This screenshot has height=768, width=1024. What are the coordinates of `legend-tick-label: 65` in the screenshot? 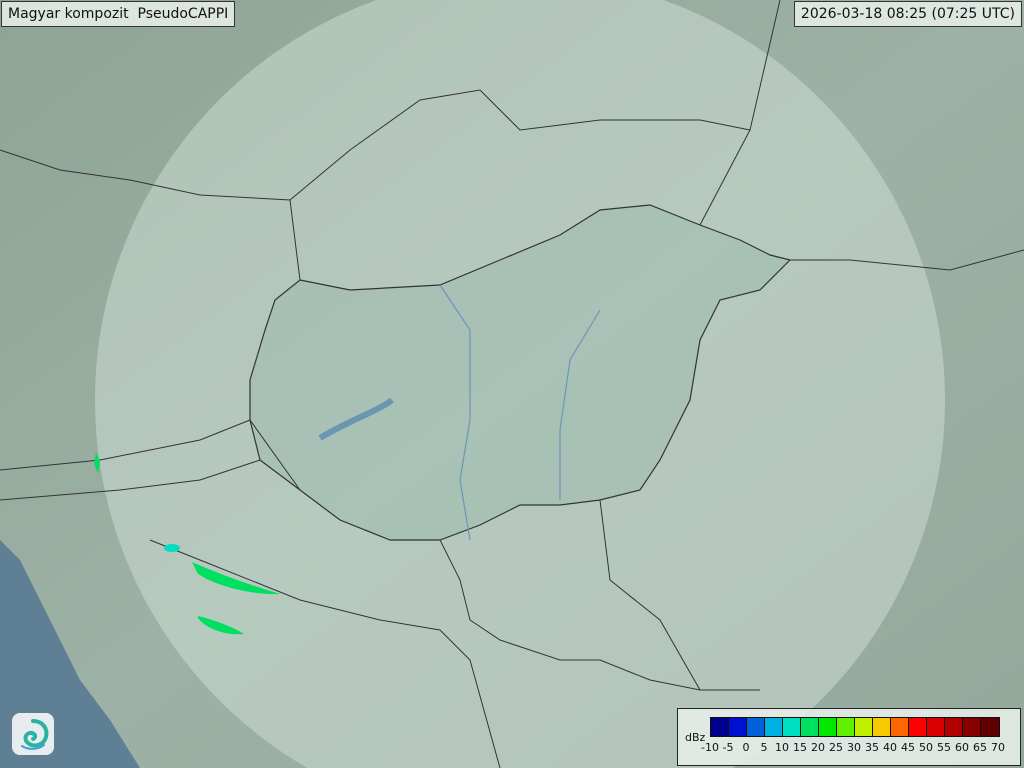 It's located at (980, 747).